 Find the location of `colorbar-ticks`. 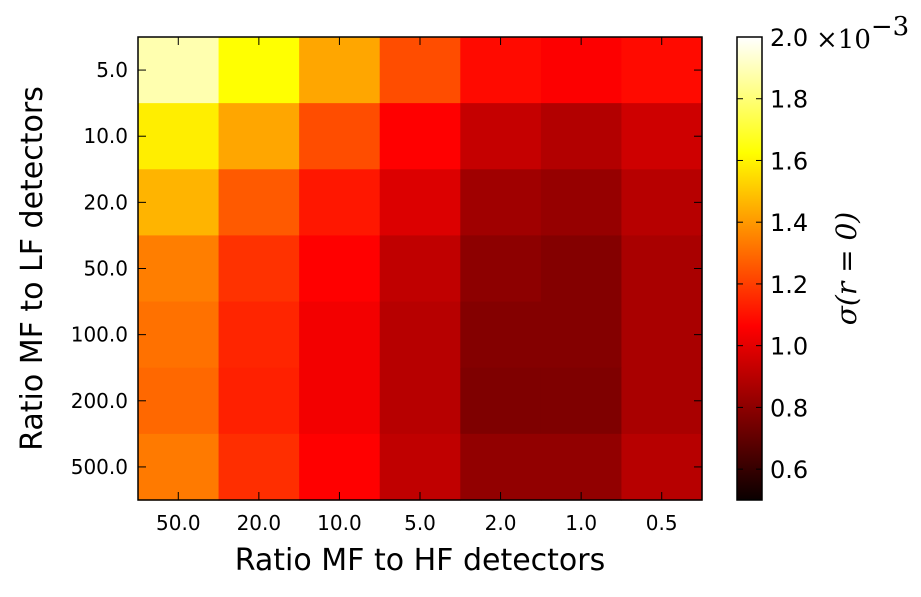

colorbar-ticks is located at coordinates (749, 253).